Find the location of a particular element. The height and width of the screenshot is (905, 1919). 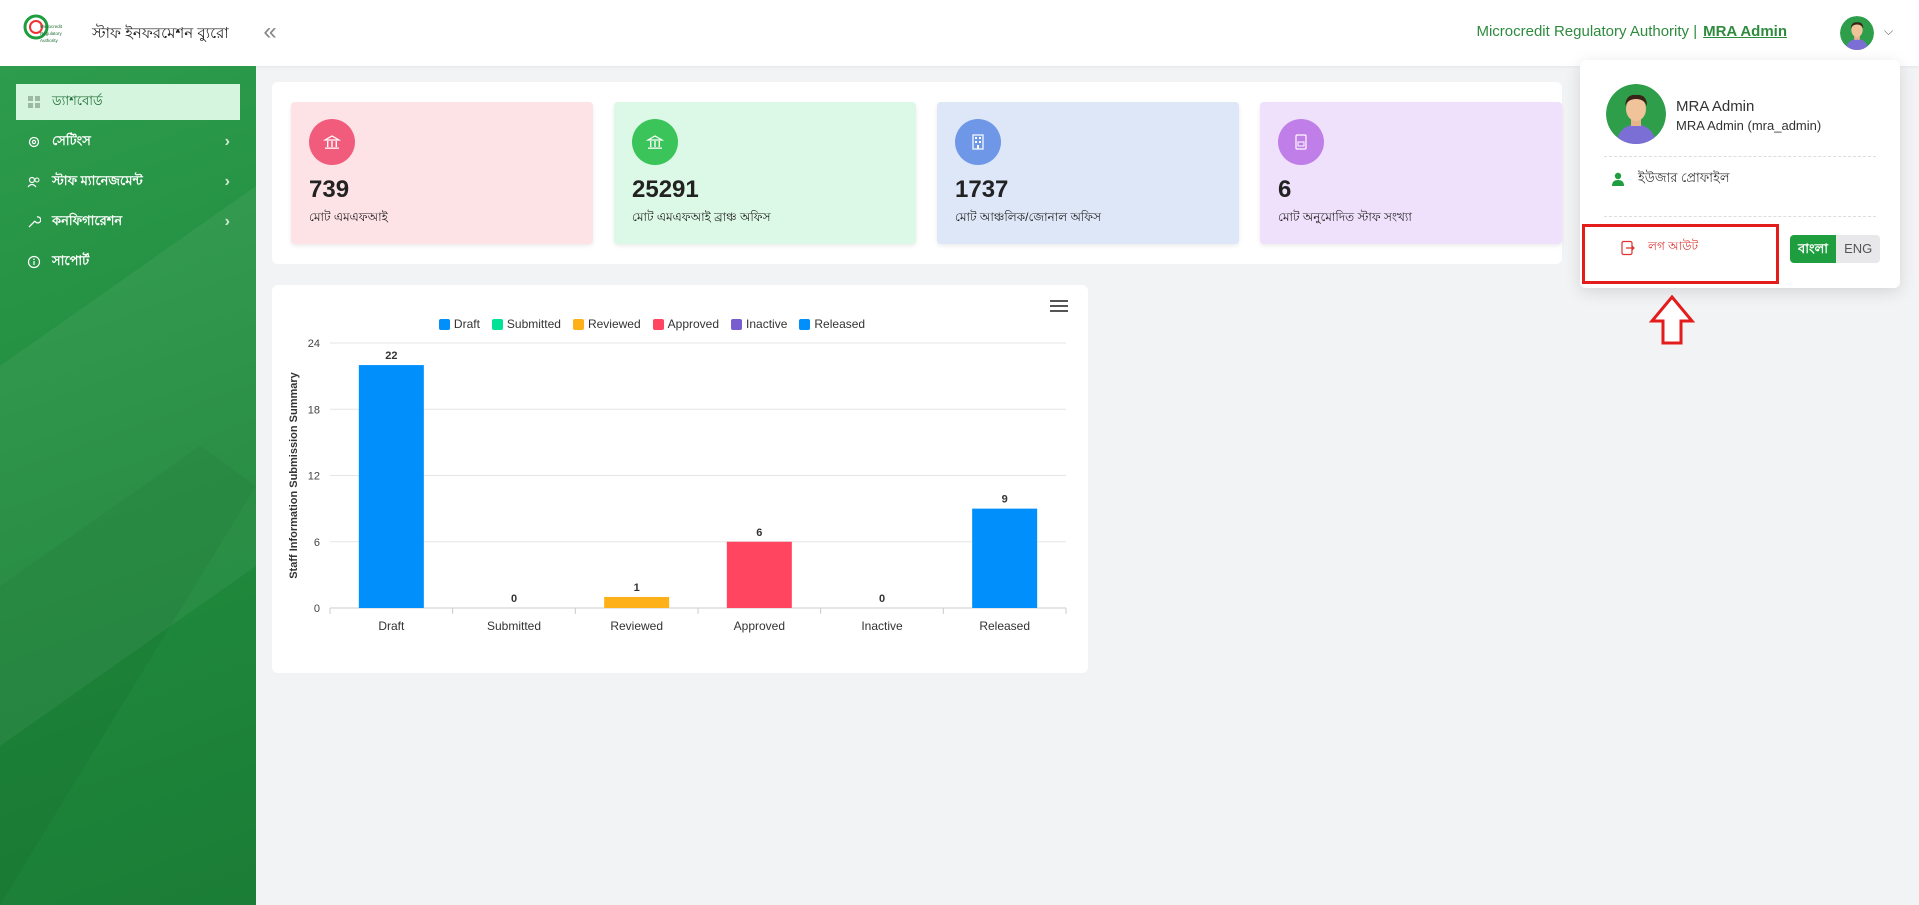

legend-item: Draft is located at coordinates (459, 324).